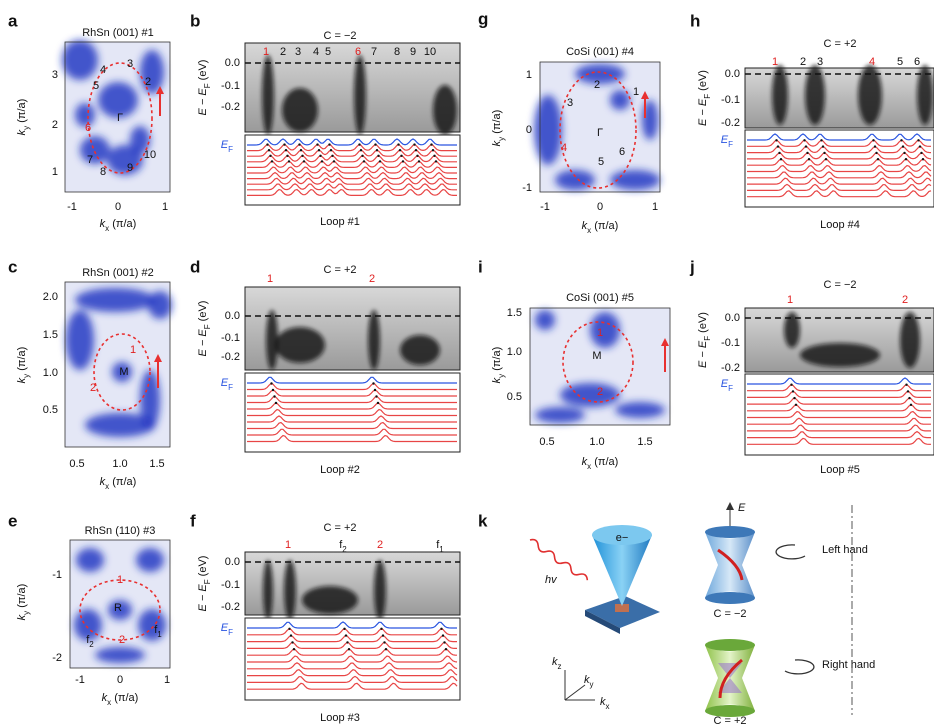 Image resolution: width=934 pixels, height=727 pixels. Describe the element at coordinates (103, 172) in the screenshot. I see `point-label: 8` at that location.